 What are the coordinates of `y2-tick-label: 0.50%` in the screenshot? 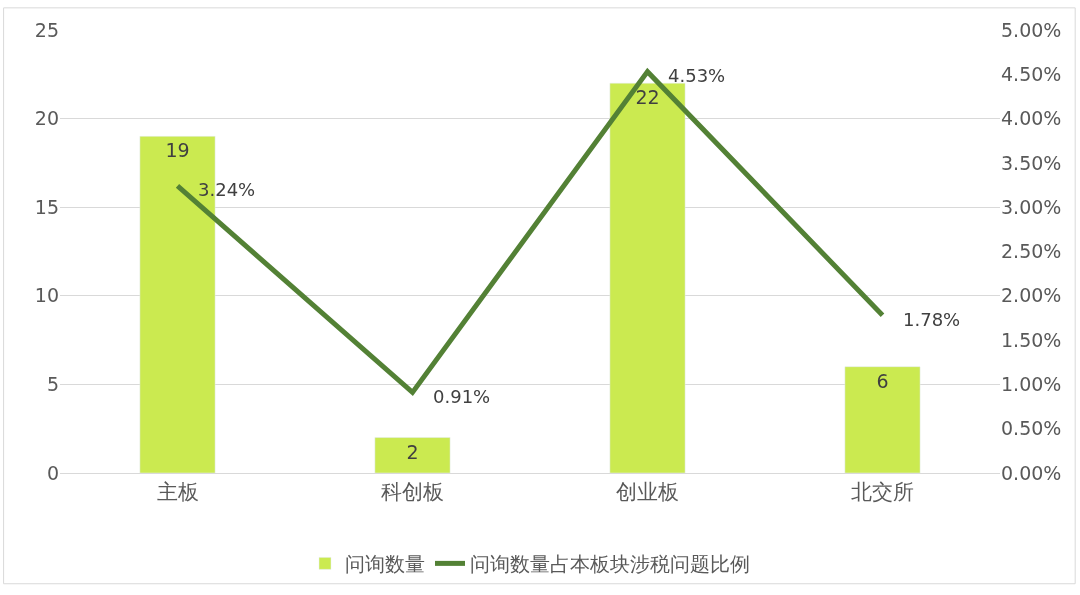 It's located at (1031, 428).